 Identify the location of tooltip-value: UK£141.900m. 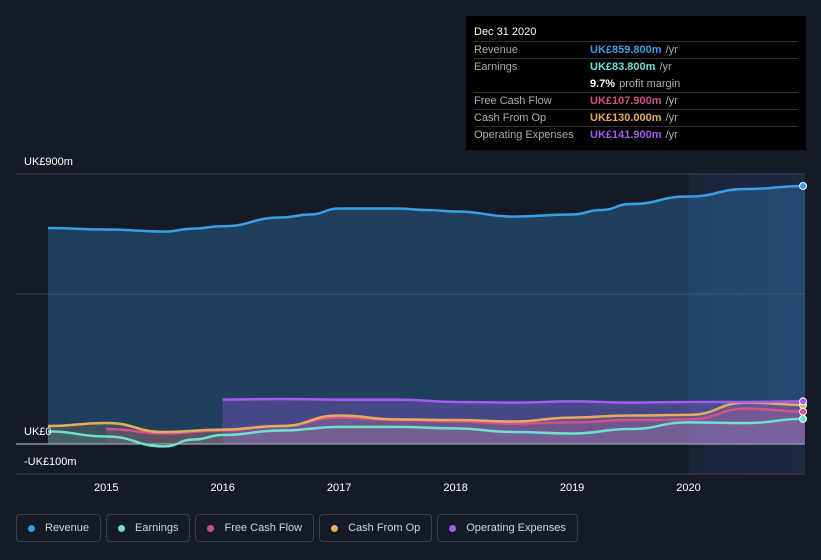
(626, 135).